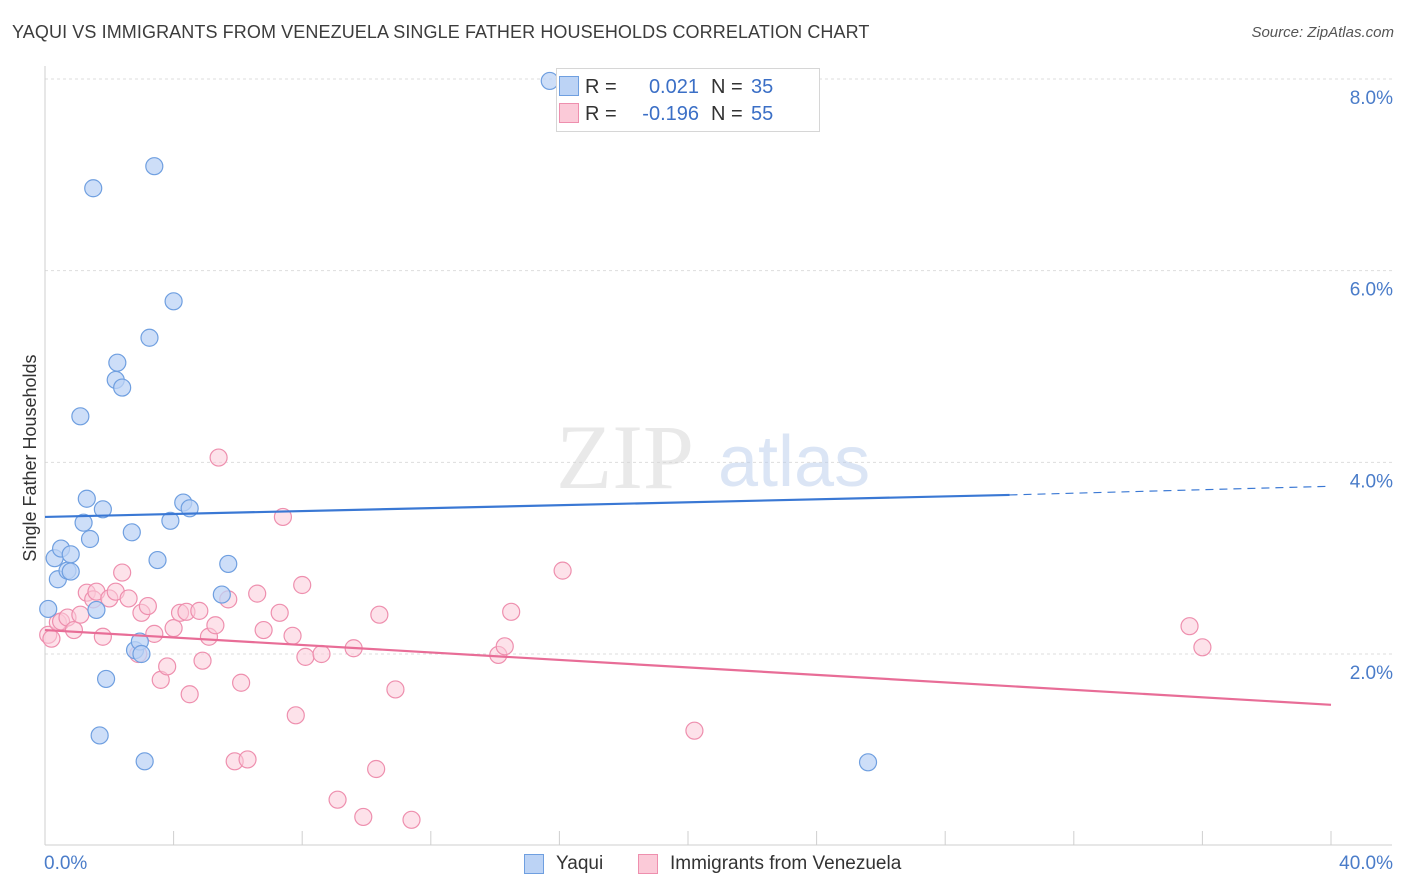 The width and height of the screenshot is (1406, 892). I want to click on bottom-legend-venezuela: Immigrants from Venezuela, so click(769, 864).